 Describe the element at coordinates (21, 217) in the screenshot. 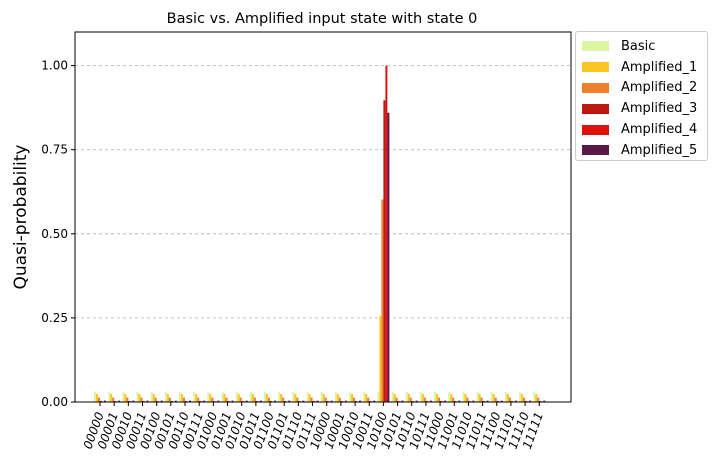

I see `y-axis-label: Quasi-probability` at that location.